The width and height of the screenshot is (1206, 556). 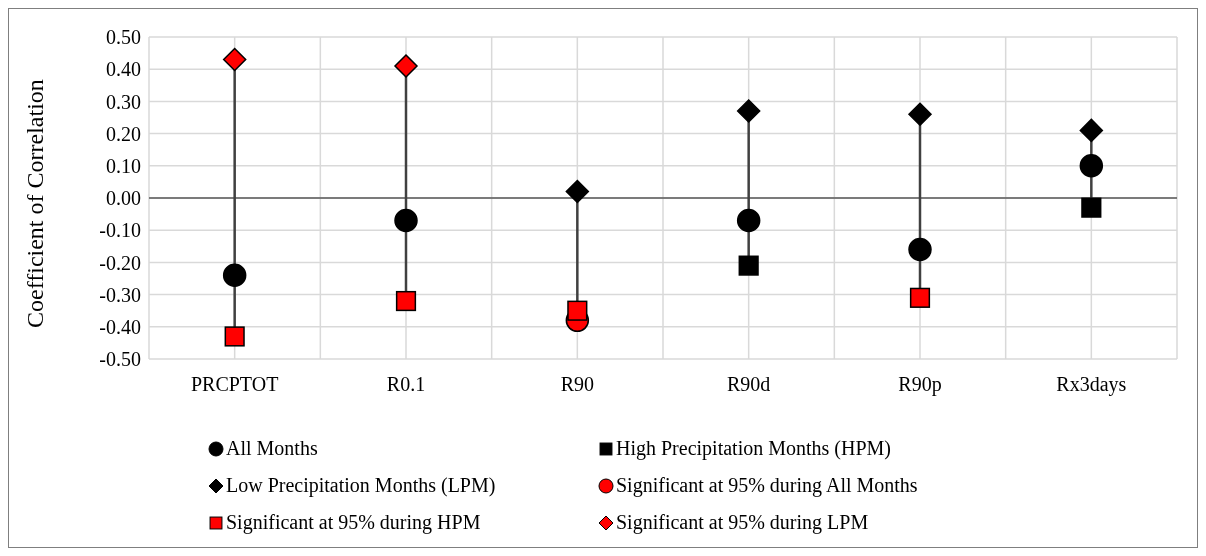 I want to click on legend-label: All Months, so click(x=272, y=448).